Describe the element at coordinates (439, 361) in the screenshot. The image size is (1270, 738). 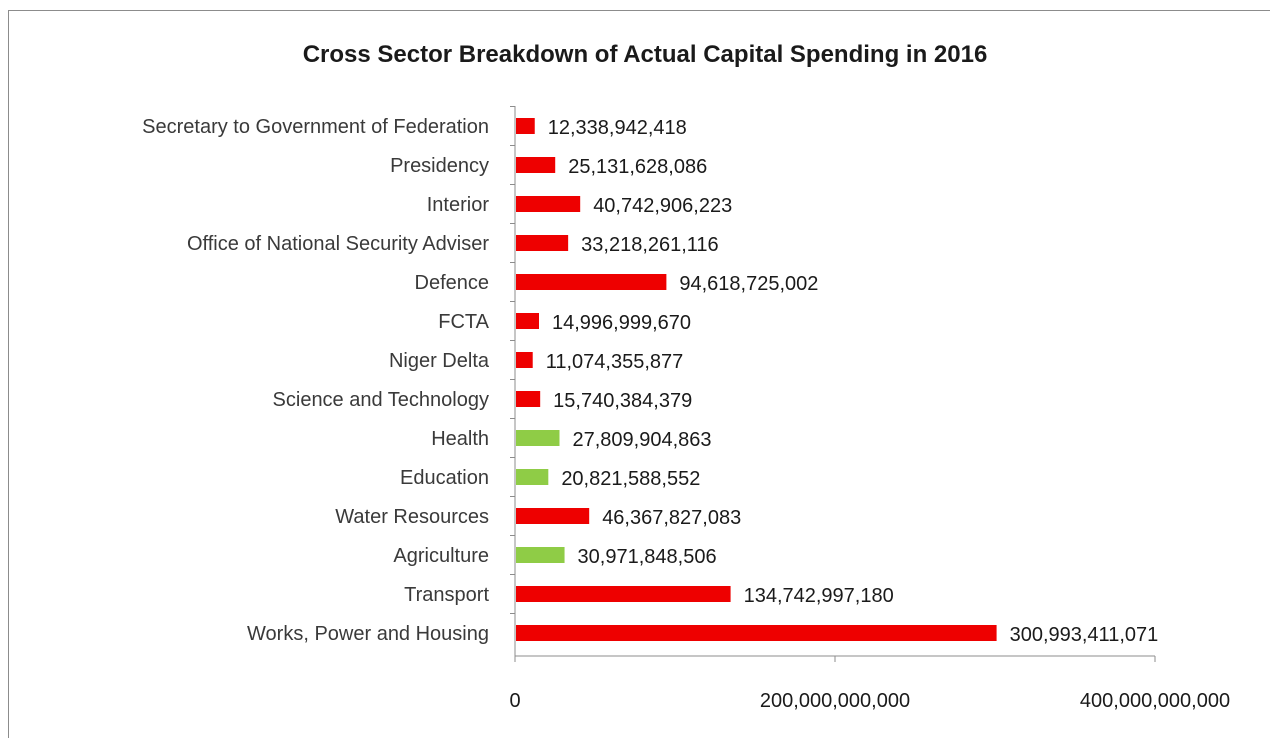
I see `category-label: Niger Delta` at that location.